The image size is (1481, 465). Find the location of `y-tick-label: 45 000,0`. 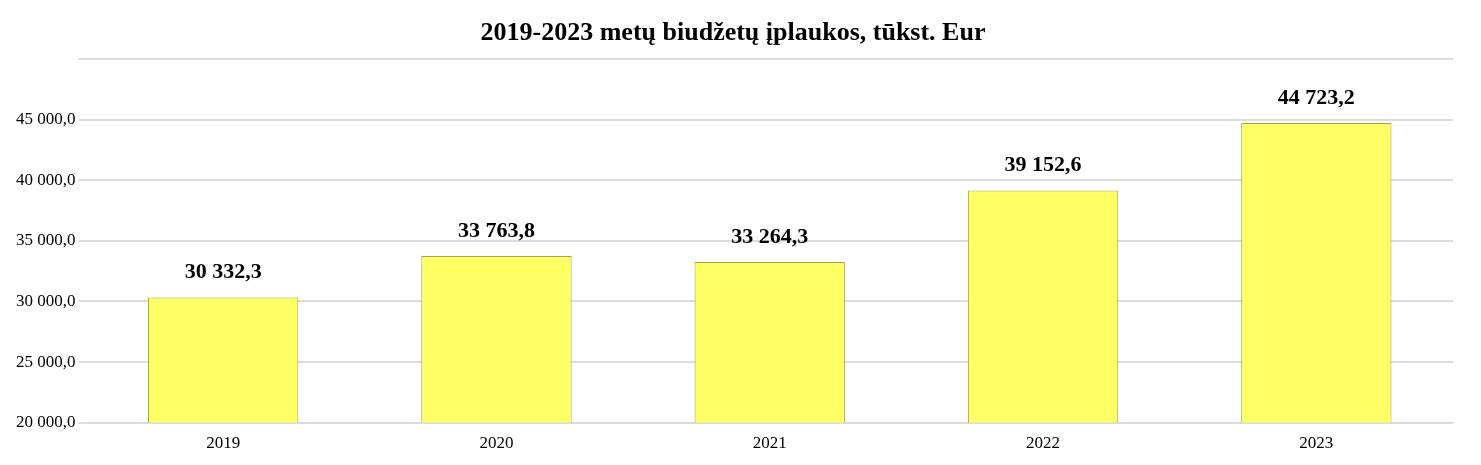

y-tick-label: 45 000,0 is located at coordinates (46, 119).